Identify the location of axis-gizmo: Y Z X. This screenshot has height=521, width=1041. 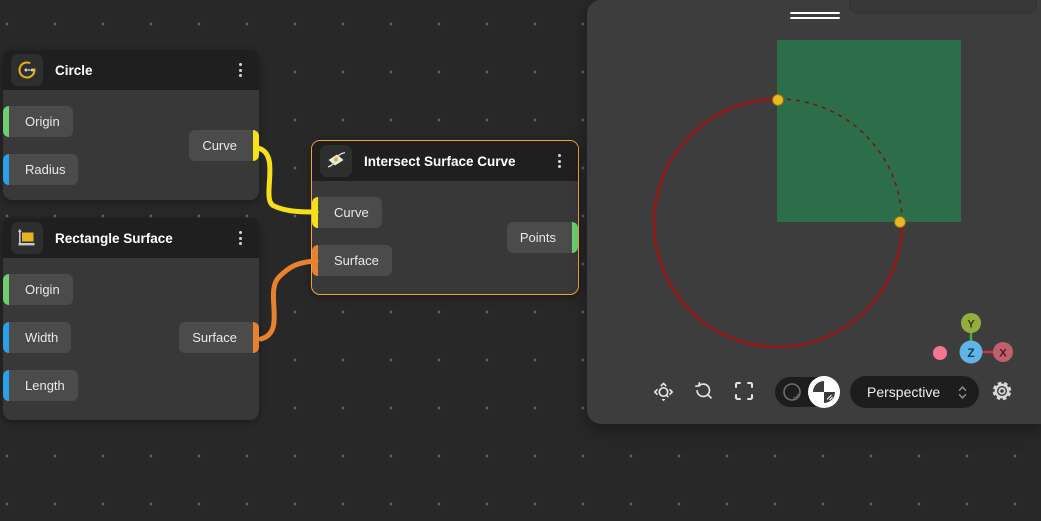
(973, 338).